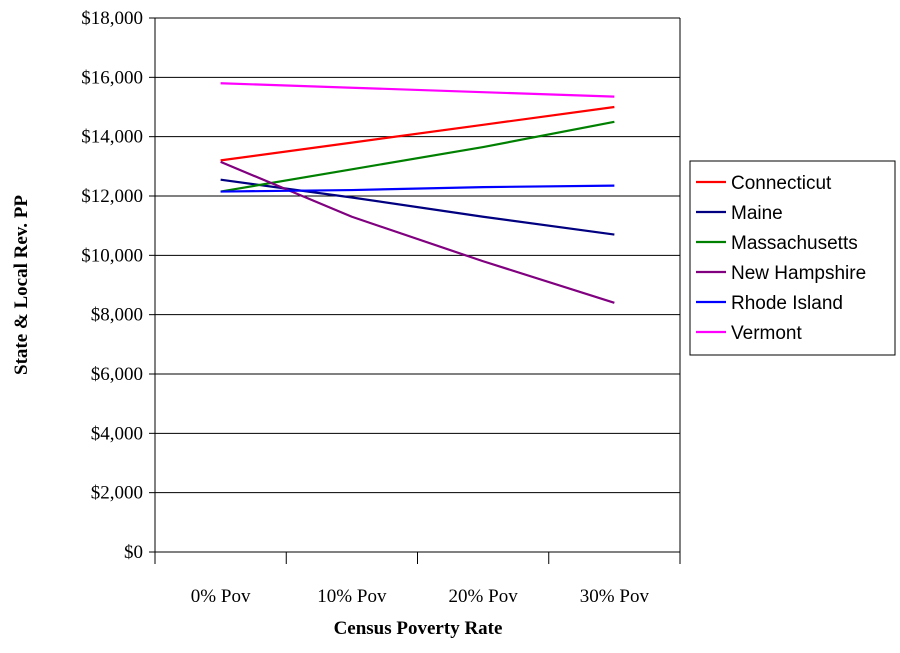 Image resolution: width=900 pixels, height=653 pixels. Describe the element at coordinates (21, 285) in the screenshot. I see `y-axis-title: State & Local Rev. PP` at that location.